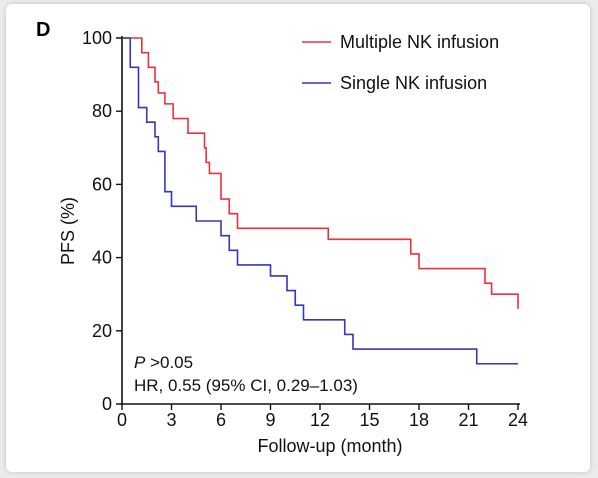 The width and height of the screenshot is (598, 478). What do you see at coordinates (419, 42) in the screenshot?
I see `legend-label: Multiple NK infusion` at bounding box center [419, 42].